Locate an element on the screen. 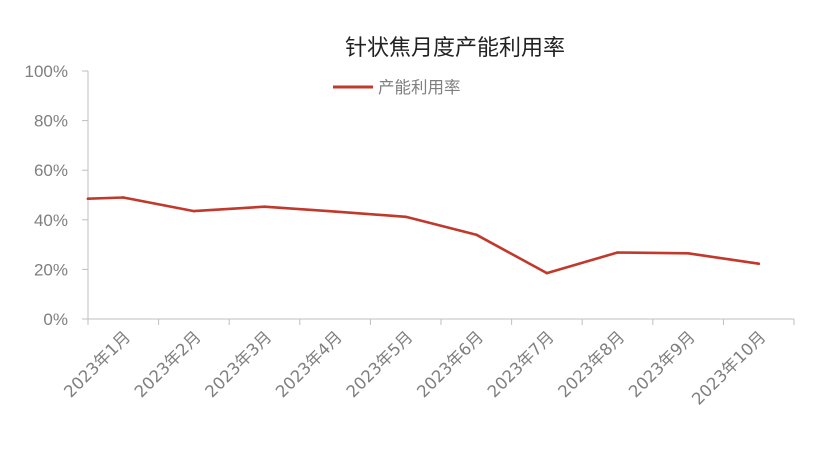  x-tick-label: 2023年1月 is located at coordinates (97, 364).